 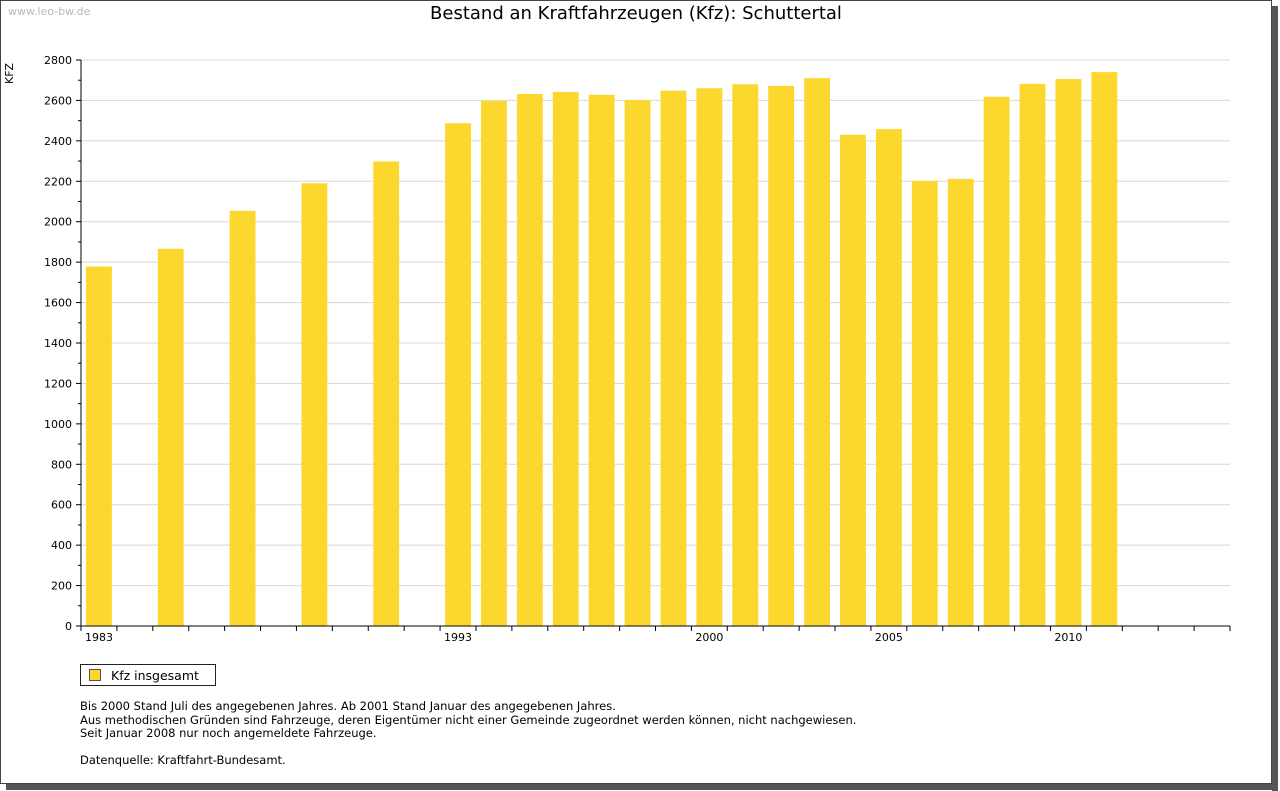 What do you see at coordinates (58, 262) in the screenshot?
I see `y-tick-label: 1800` at bounding box center [58, 262].